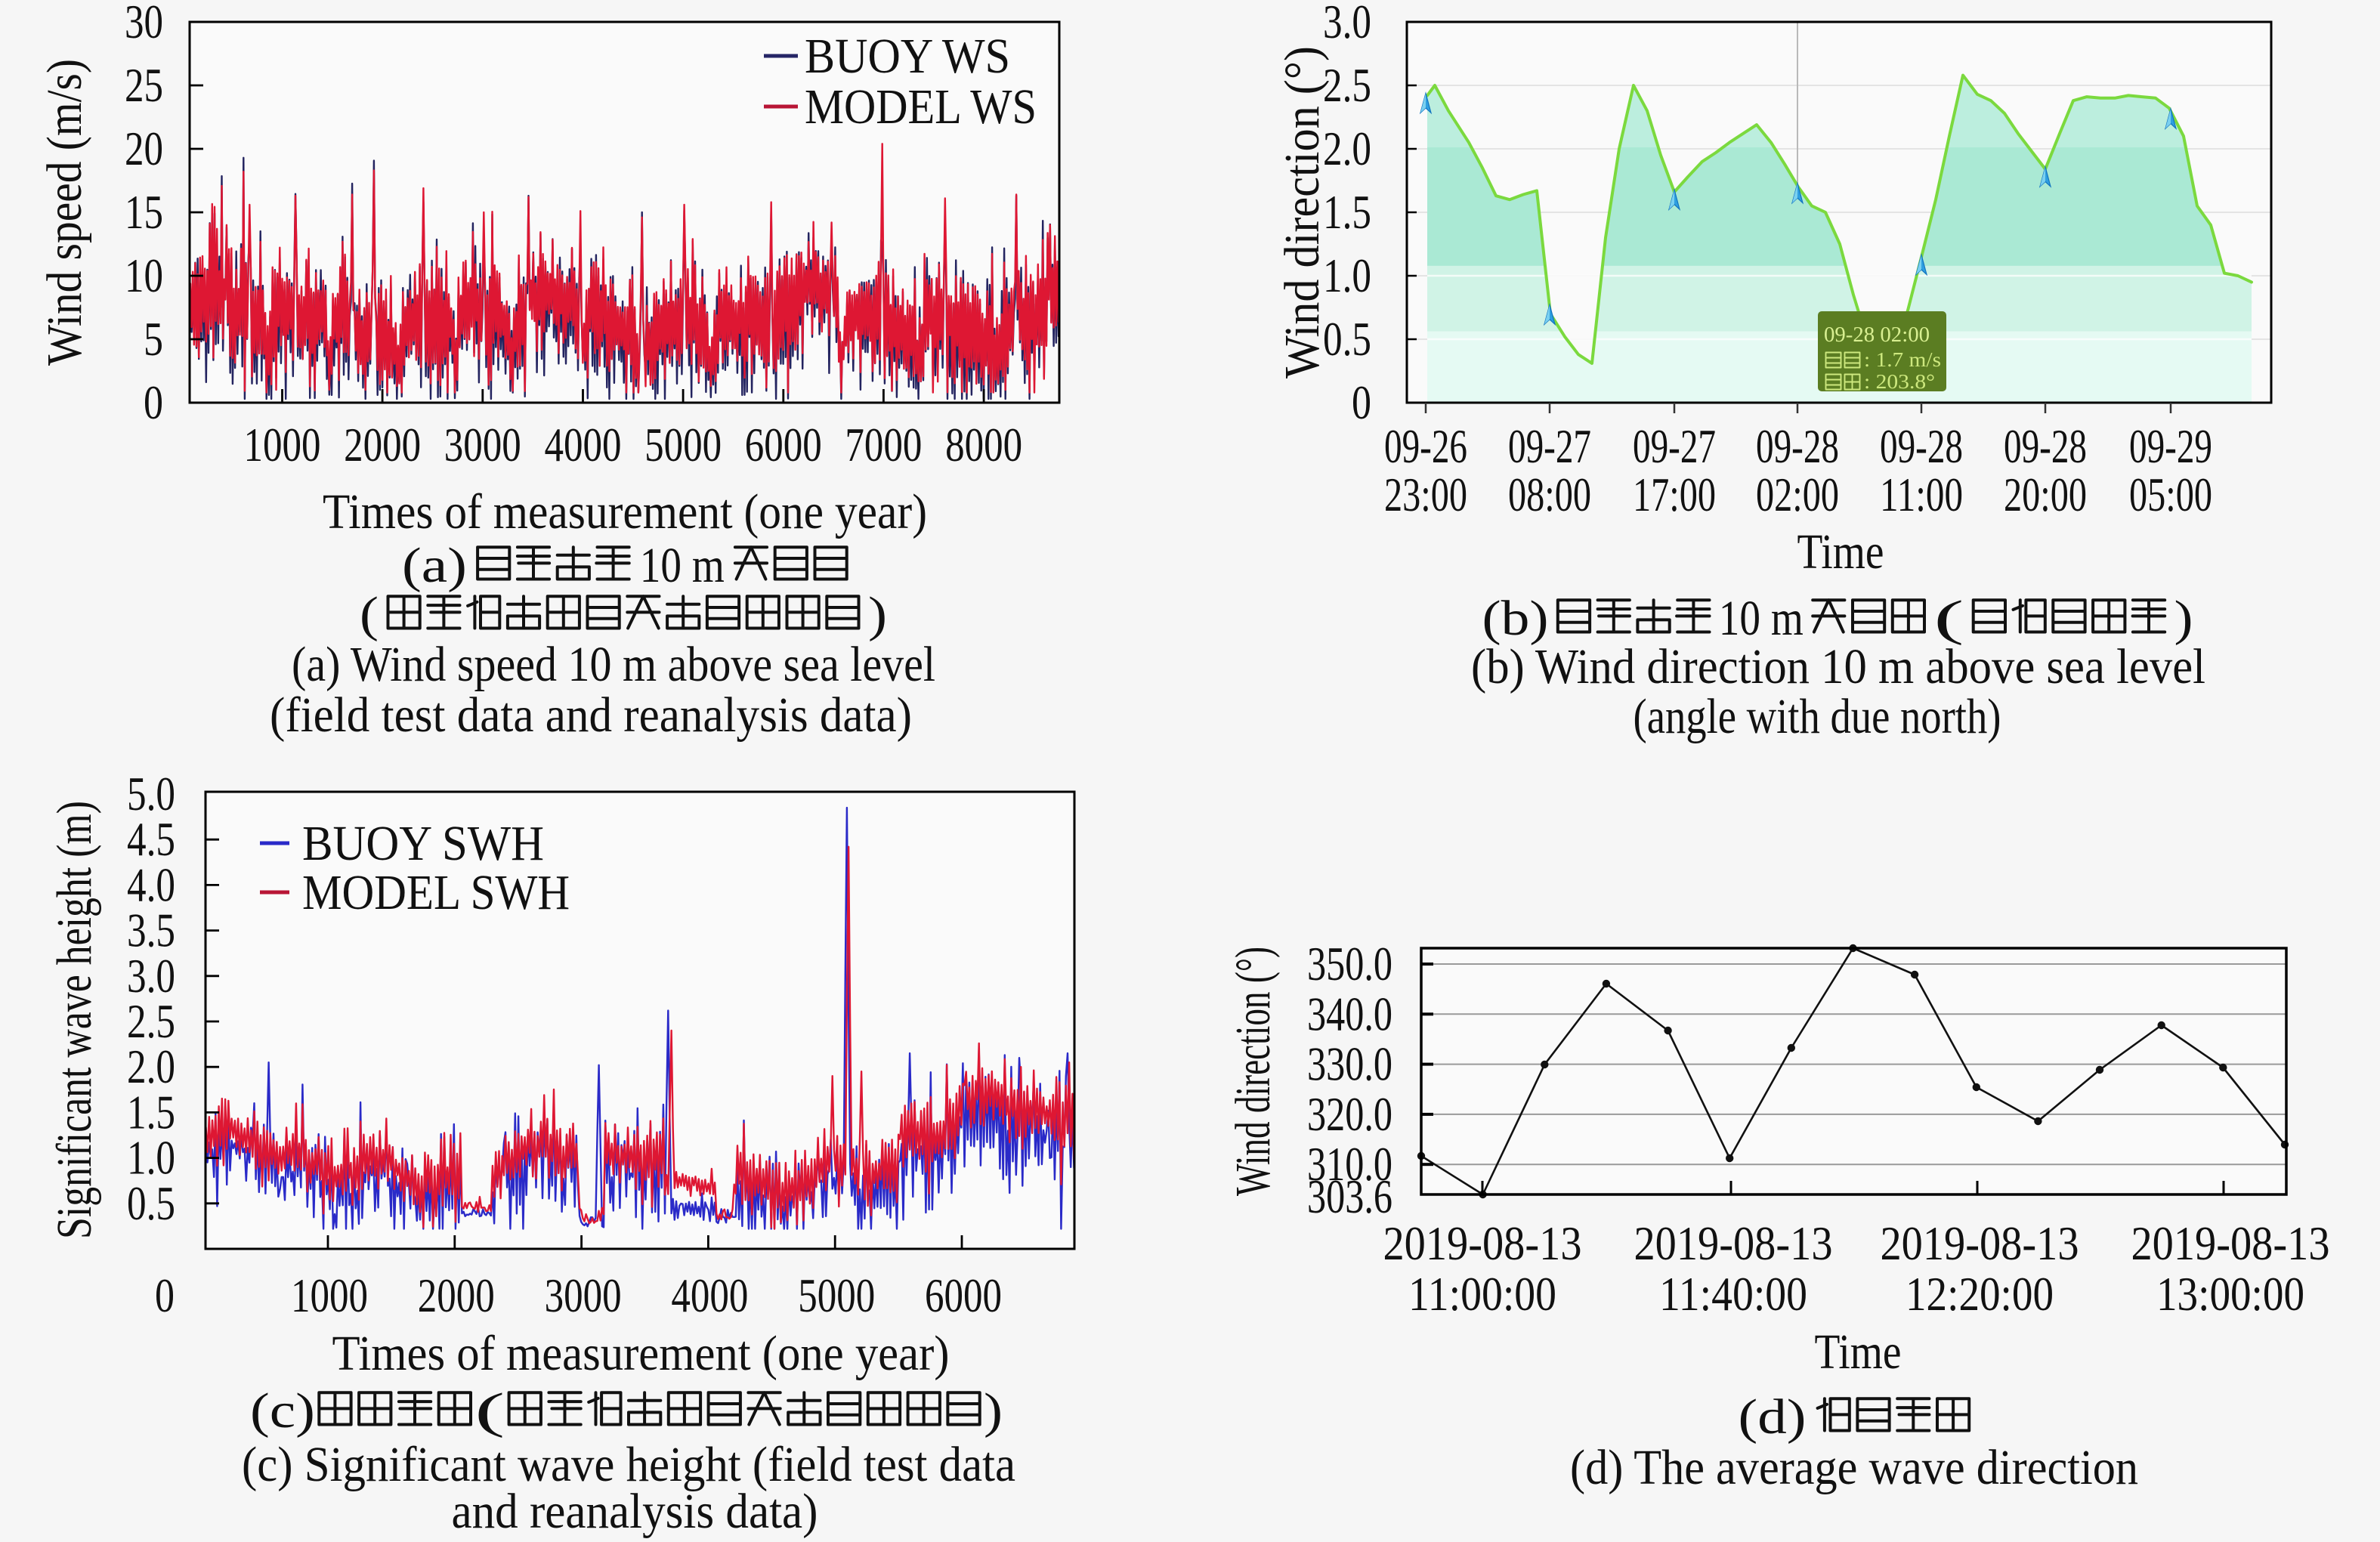 The width and height of the screenshot is (2380, 1542). Describe the element at coordinates (1349, 1164) in the screenshot. I see `svg-text: 310.0` at that location.